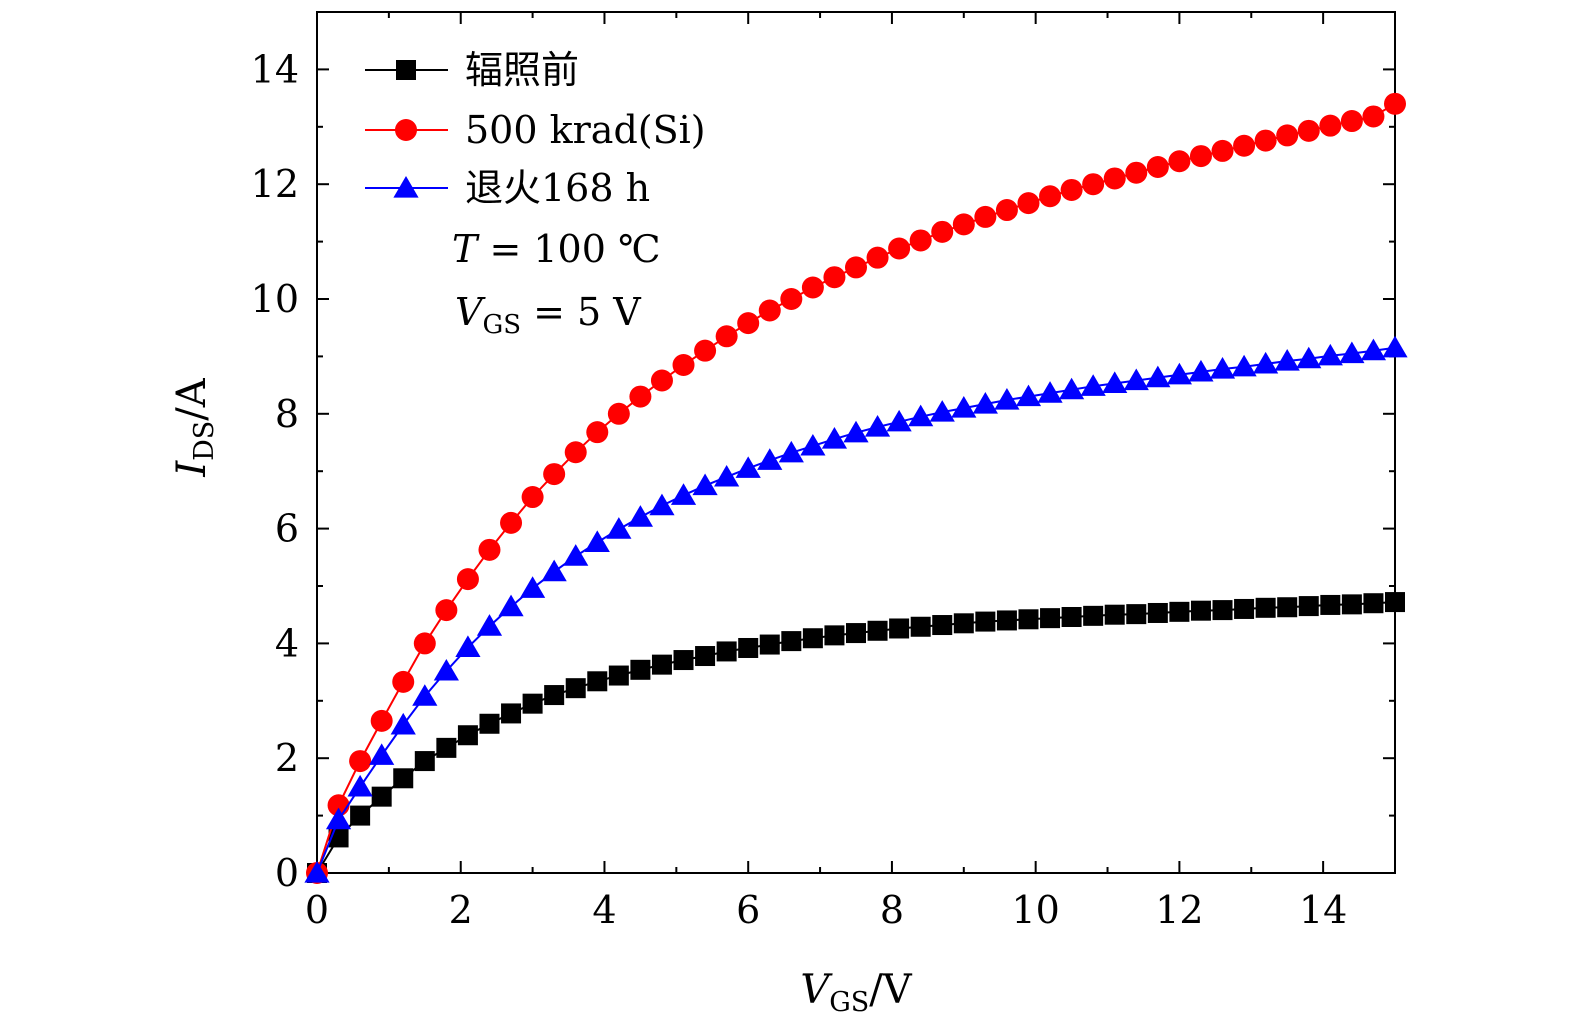 This screenshot has height=1033, width=1575. Describe the element at coordinates (317, 910) in the screenshot. I see `x-tick-label: 0` at that location.